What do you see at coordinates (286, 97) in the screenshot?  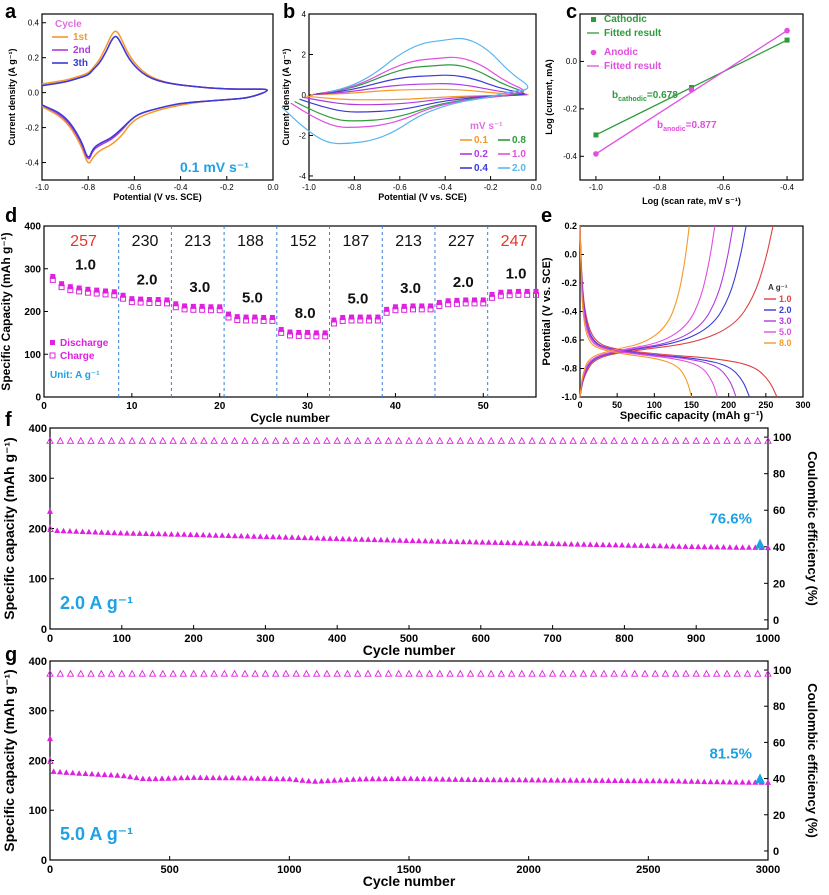 I see `y-axis-label: Current density (A g⁻¹)` at bounding box center [286, 97].